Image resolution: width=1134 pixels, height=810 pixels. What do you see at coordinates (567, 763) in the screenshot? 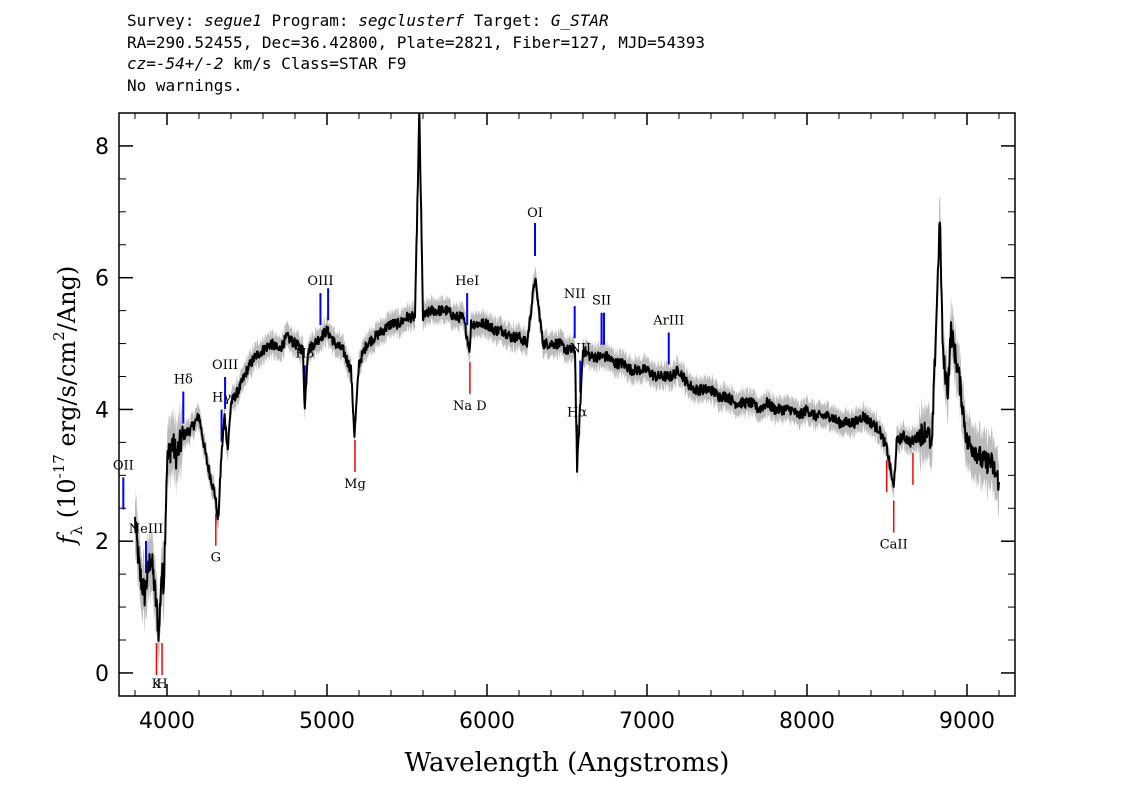
I see `x-axis-label: Wavelength (Angstroms)` at bounding box center [567, 763].